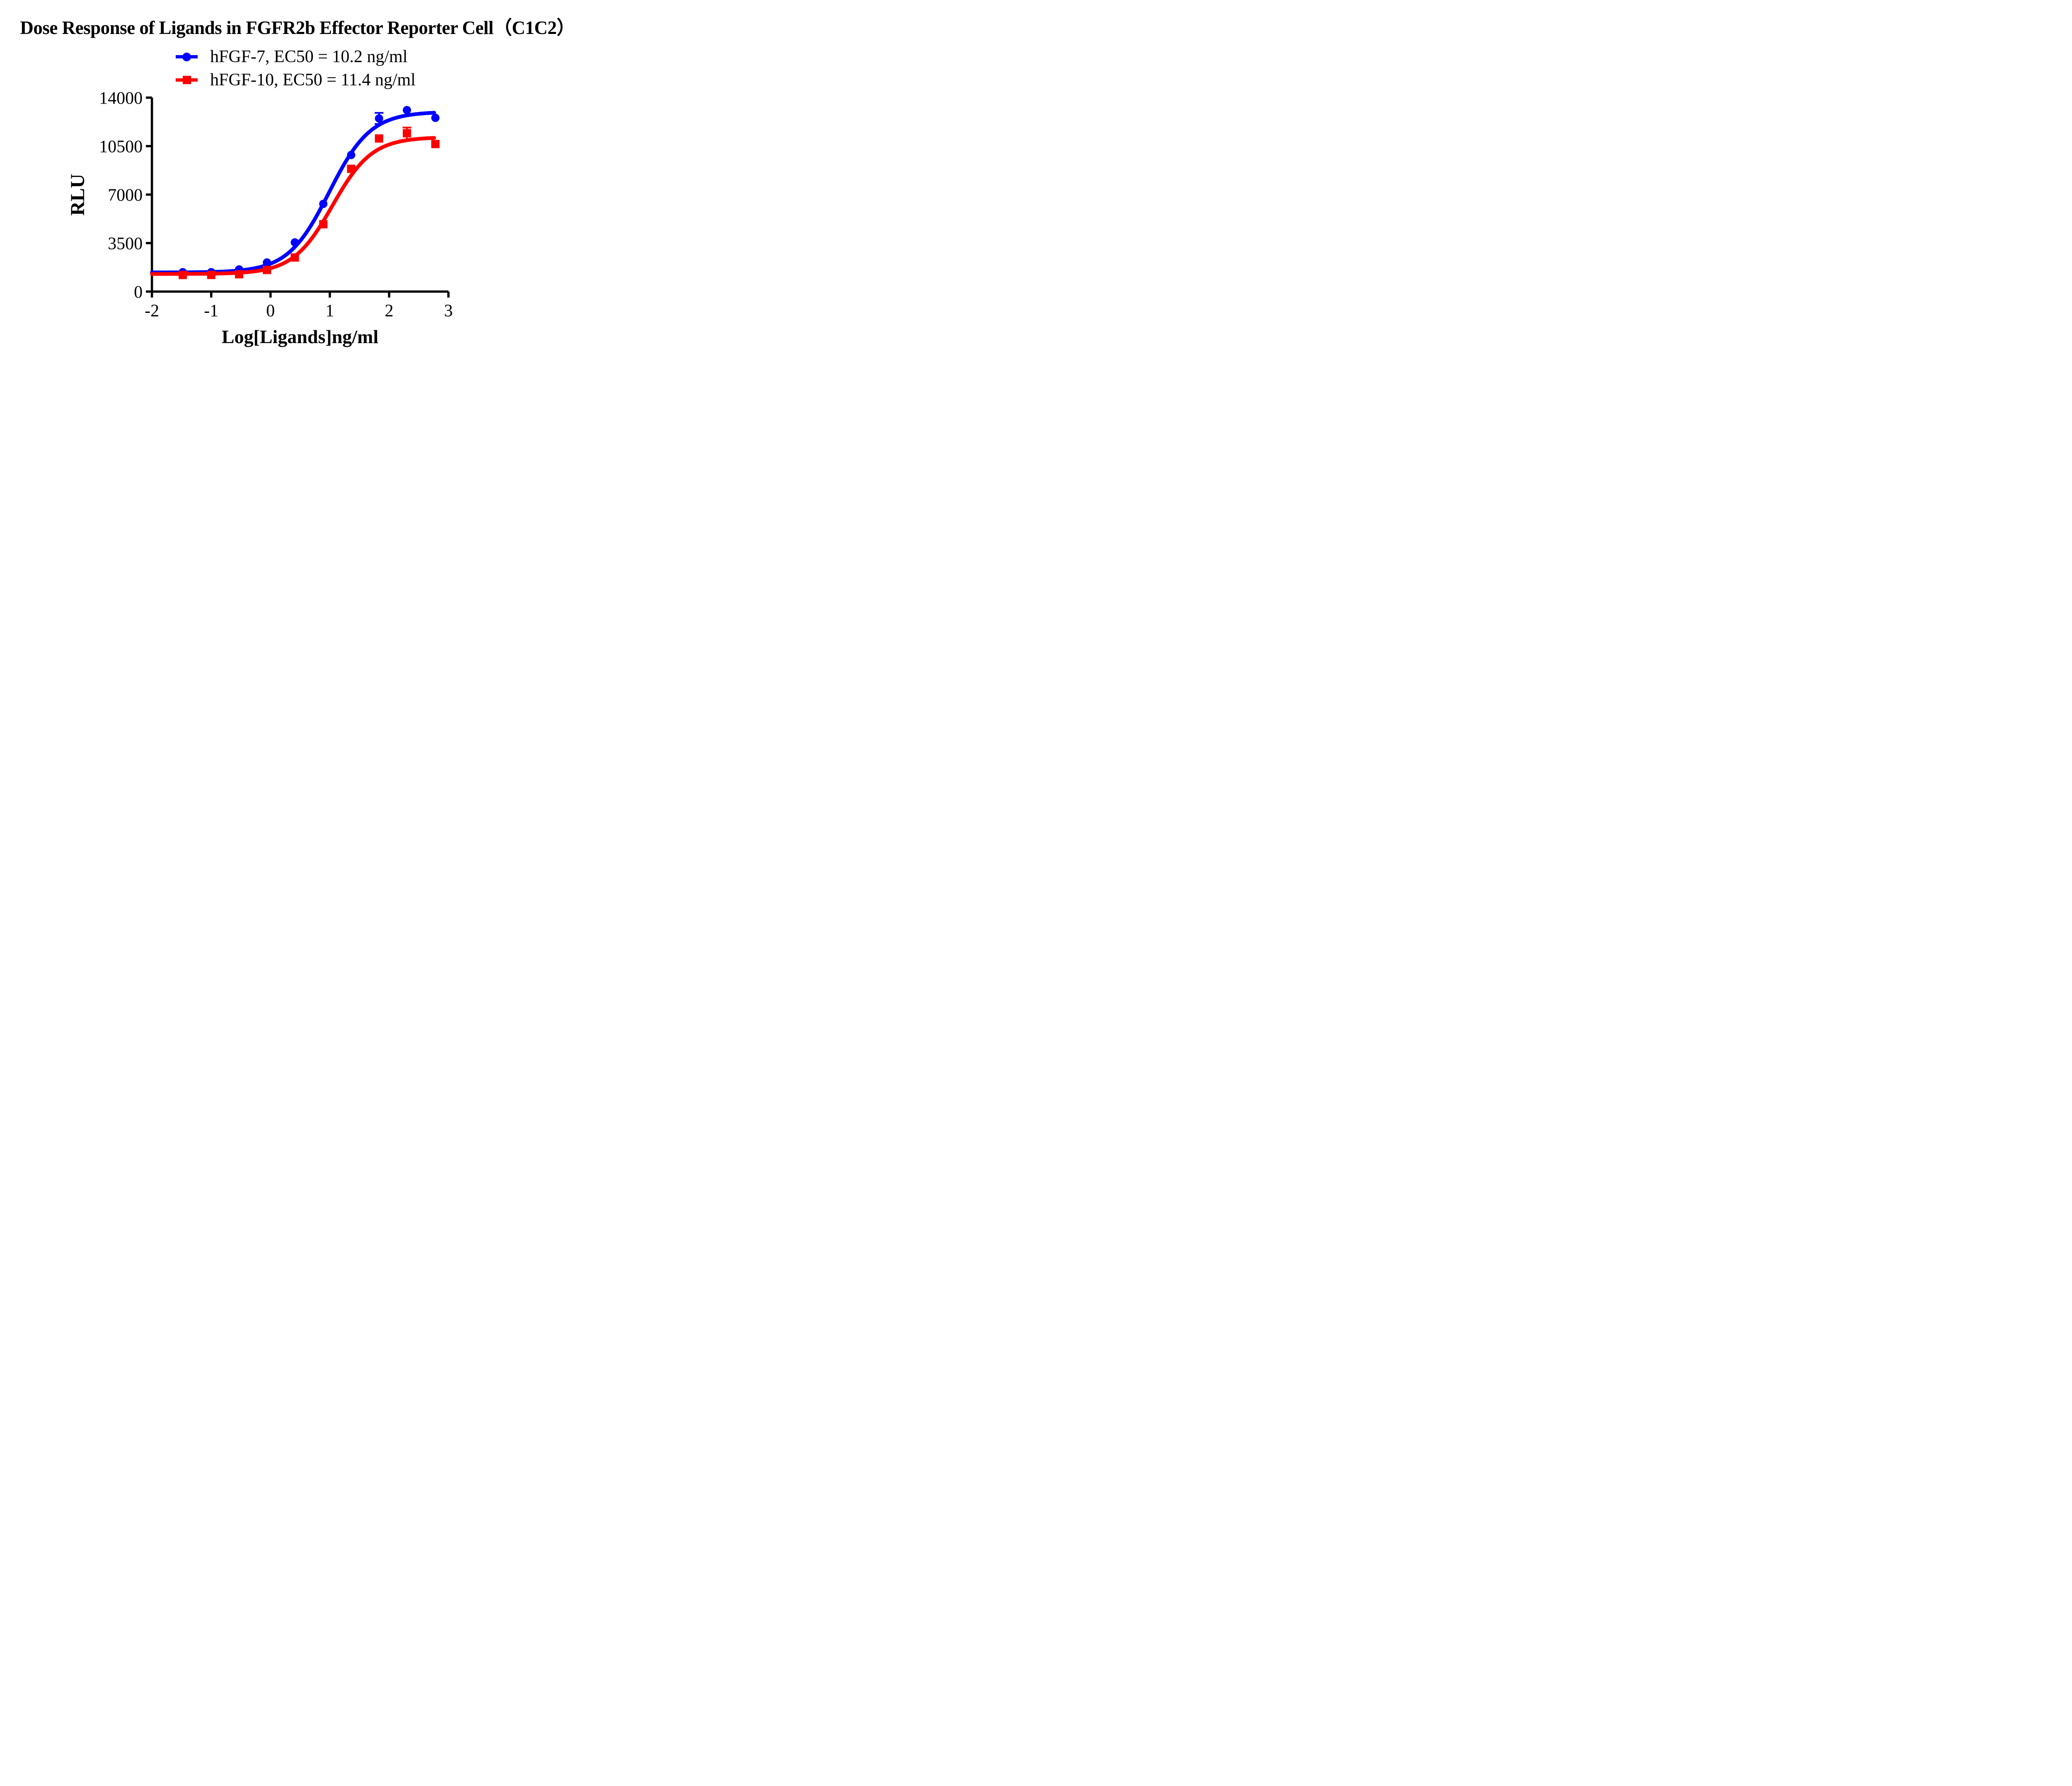  I want to click on hfgf7-circle-marker-icon, so click(187, 57).